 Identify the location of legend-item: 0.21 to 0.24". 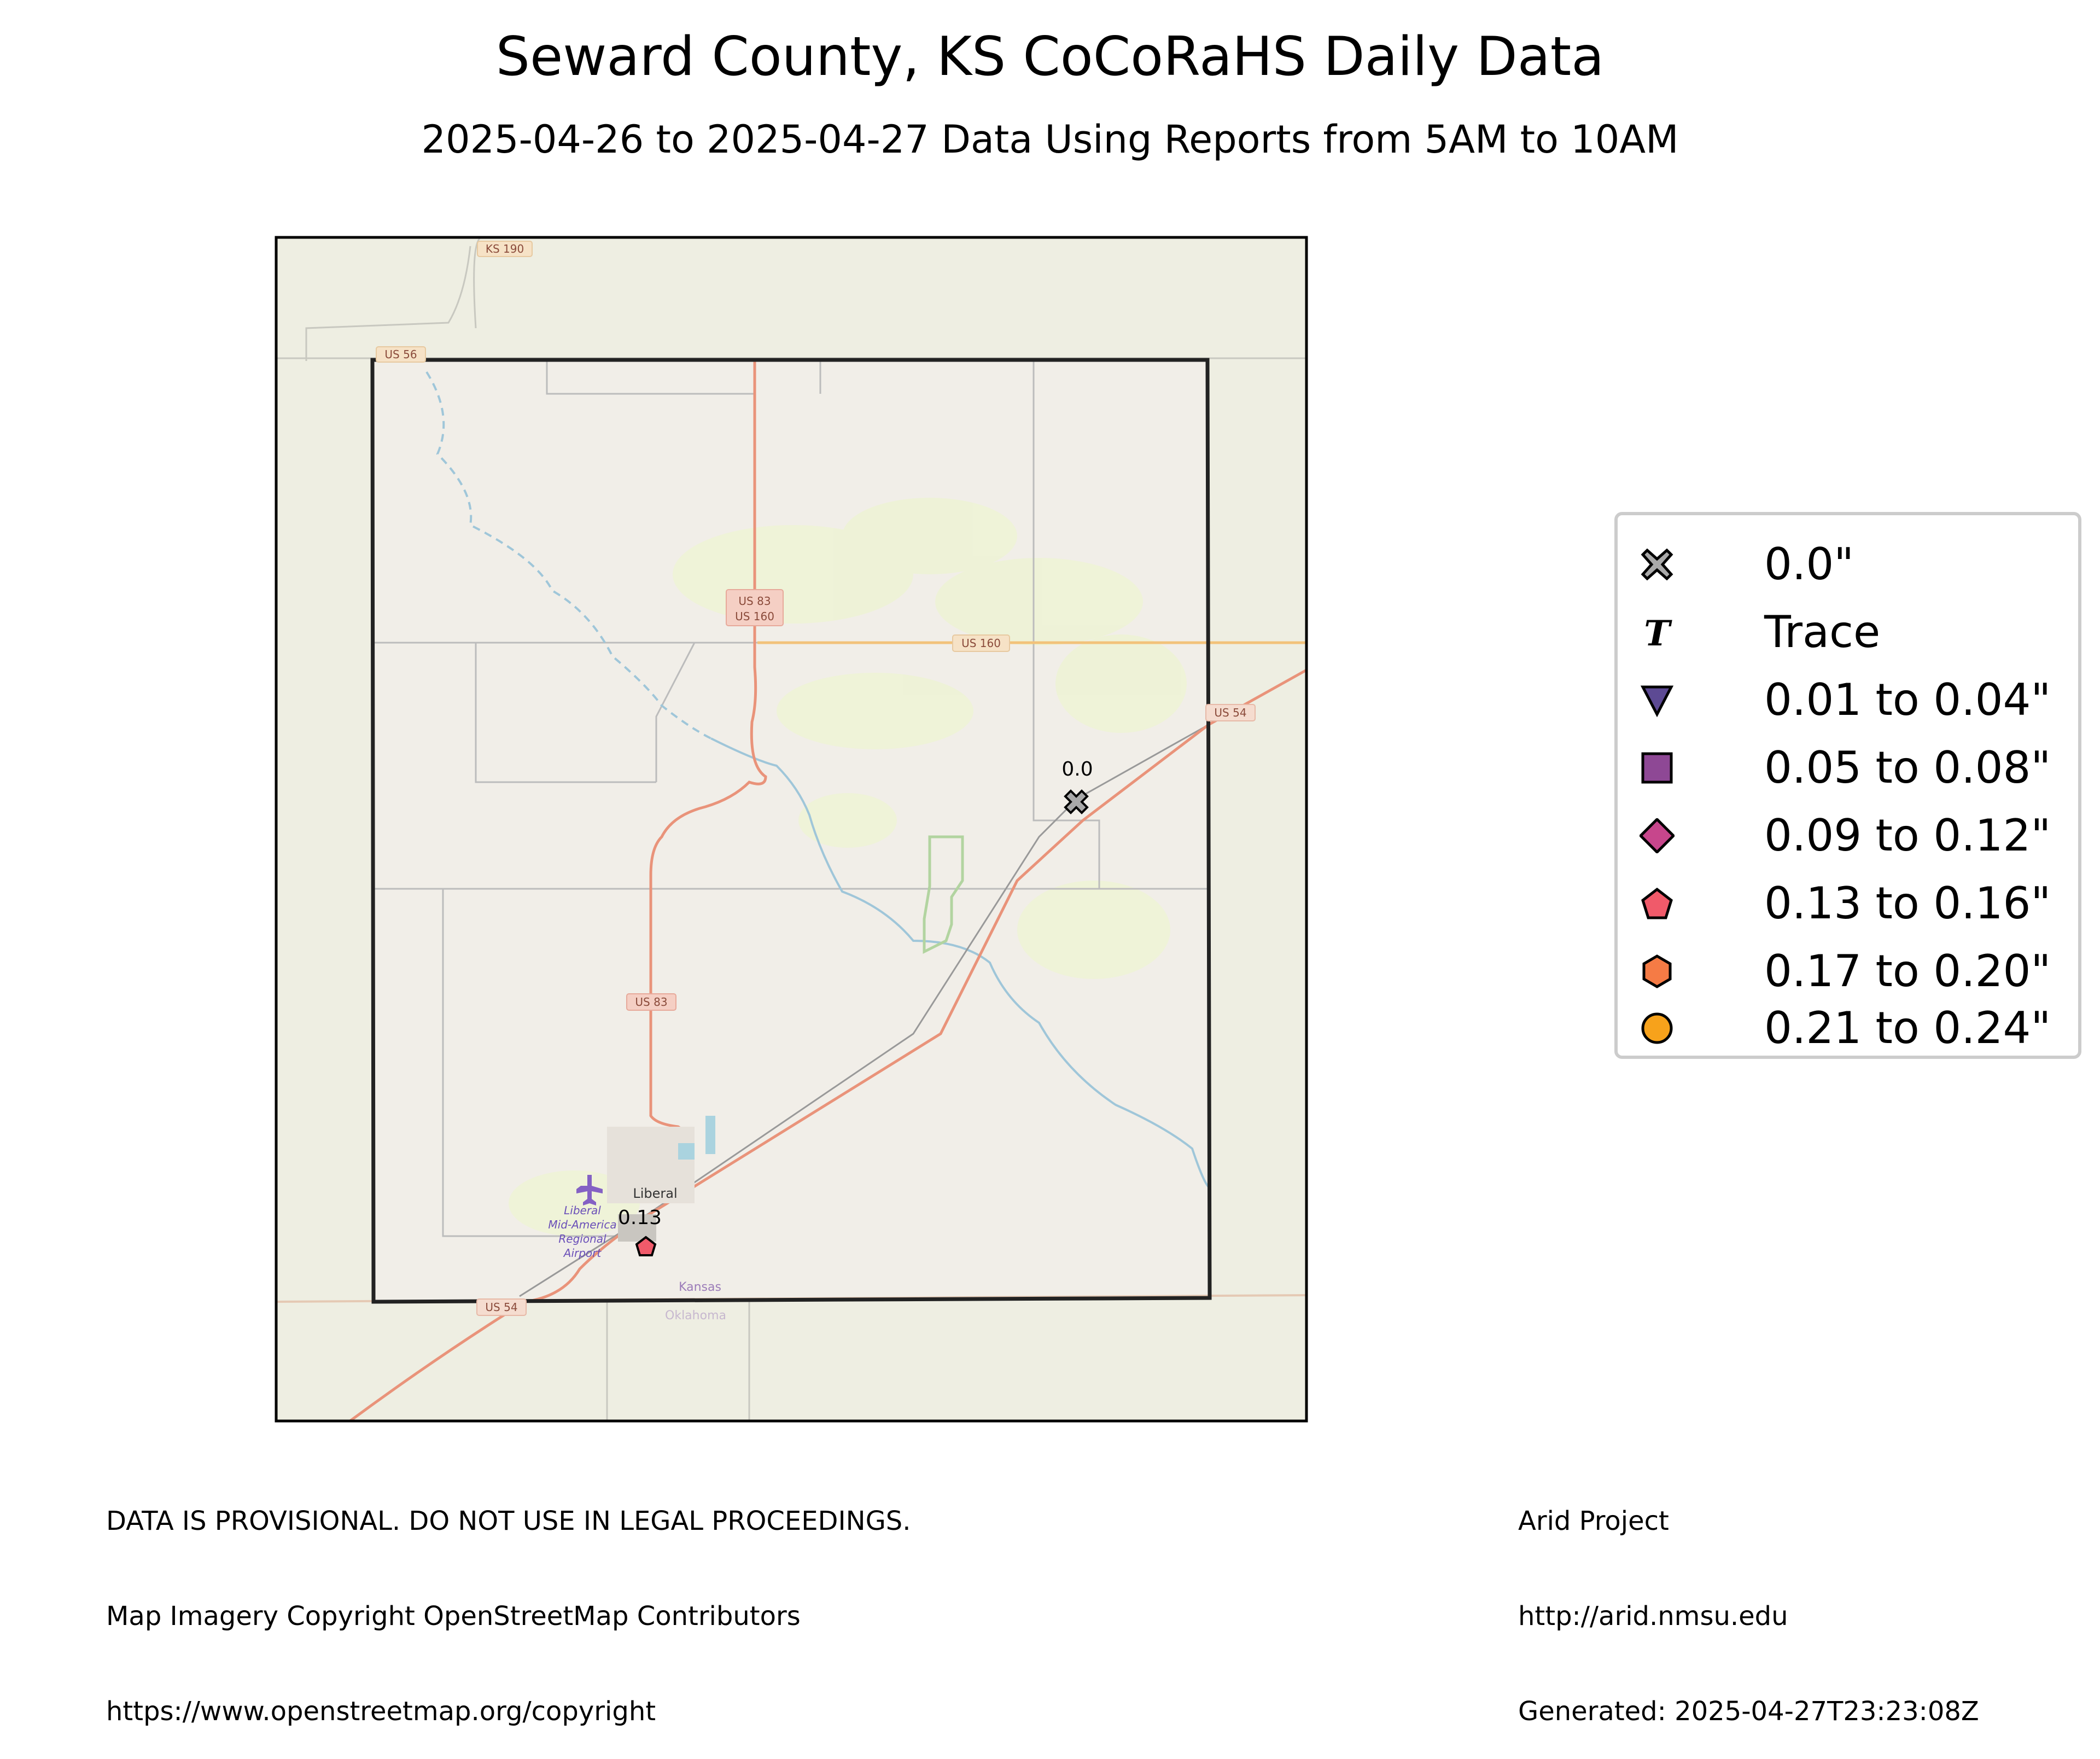
(1848, 1028).